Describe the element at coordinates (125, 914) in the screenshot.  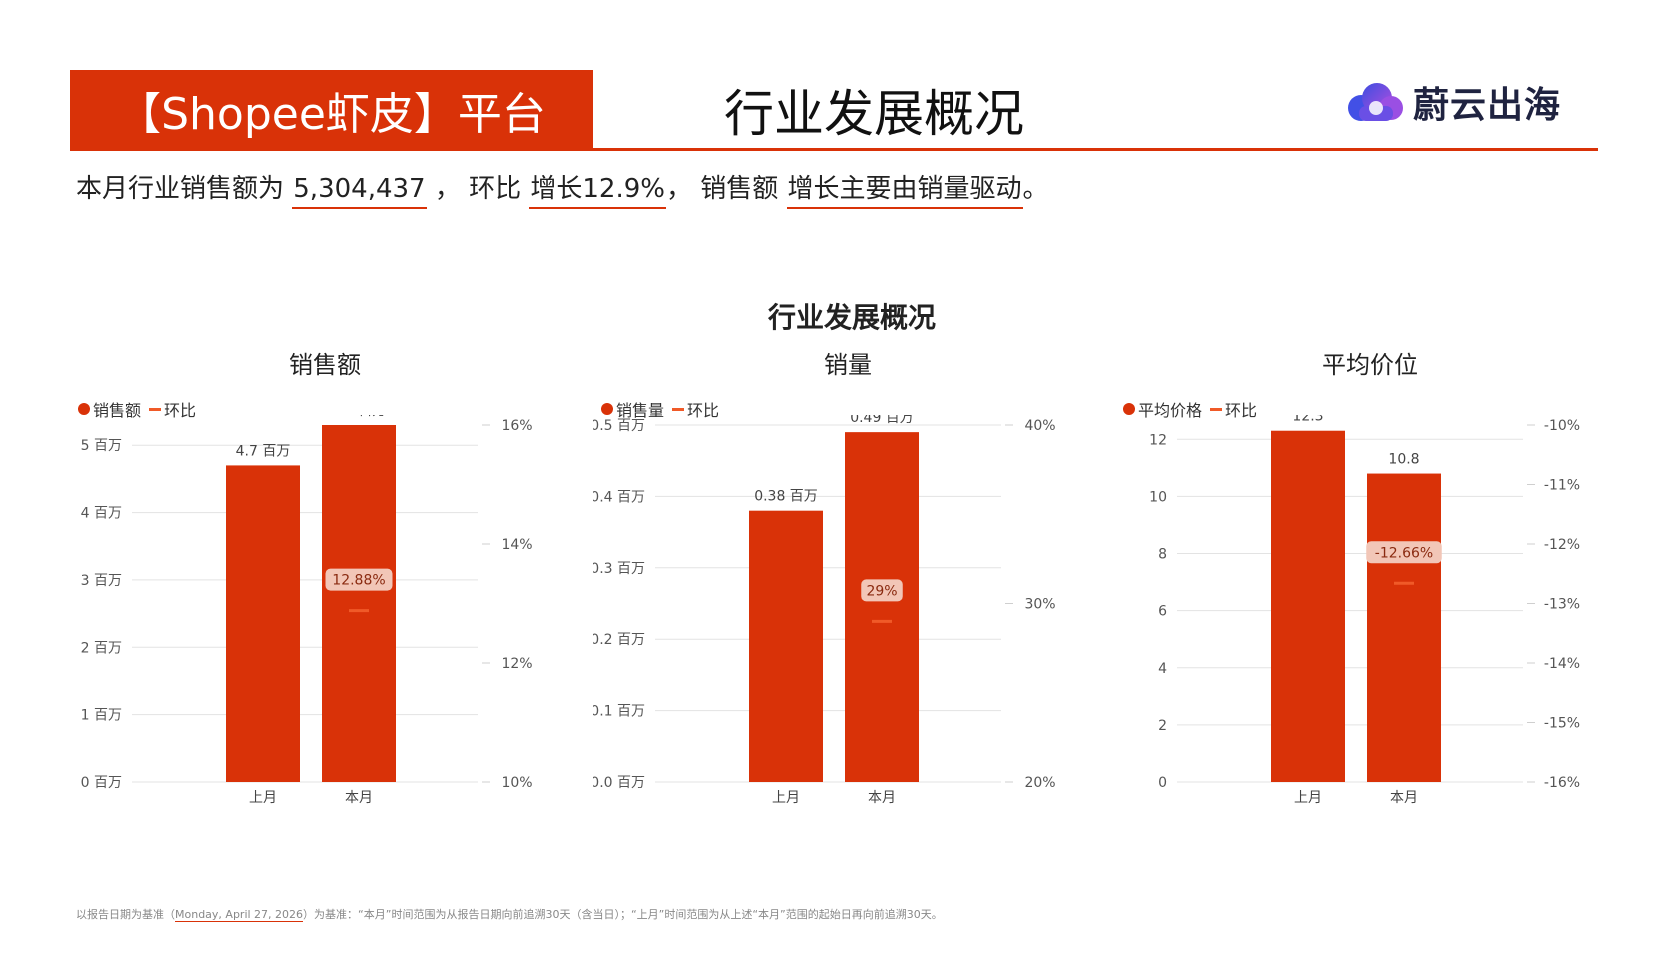
I see `footnote-prefix: 以报告日期为基准（` at that location.